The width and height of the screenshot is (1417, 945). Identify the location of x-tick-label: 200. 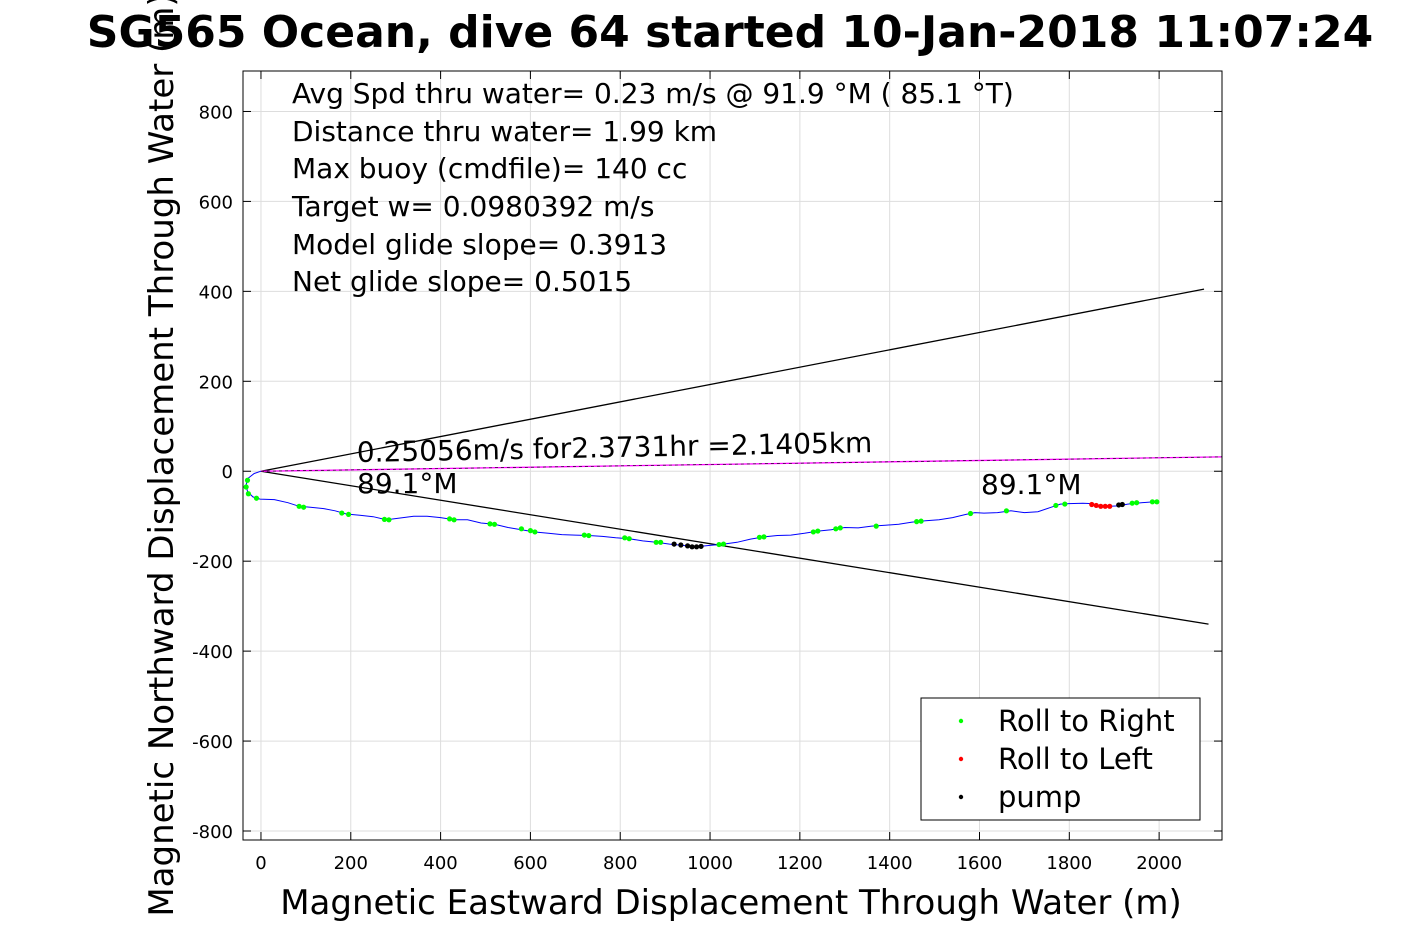
(351, 863).